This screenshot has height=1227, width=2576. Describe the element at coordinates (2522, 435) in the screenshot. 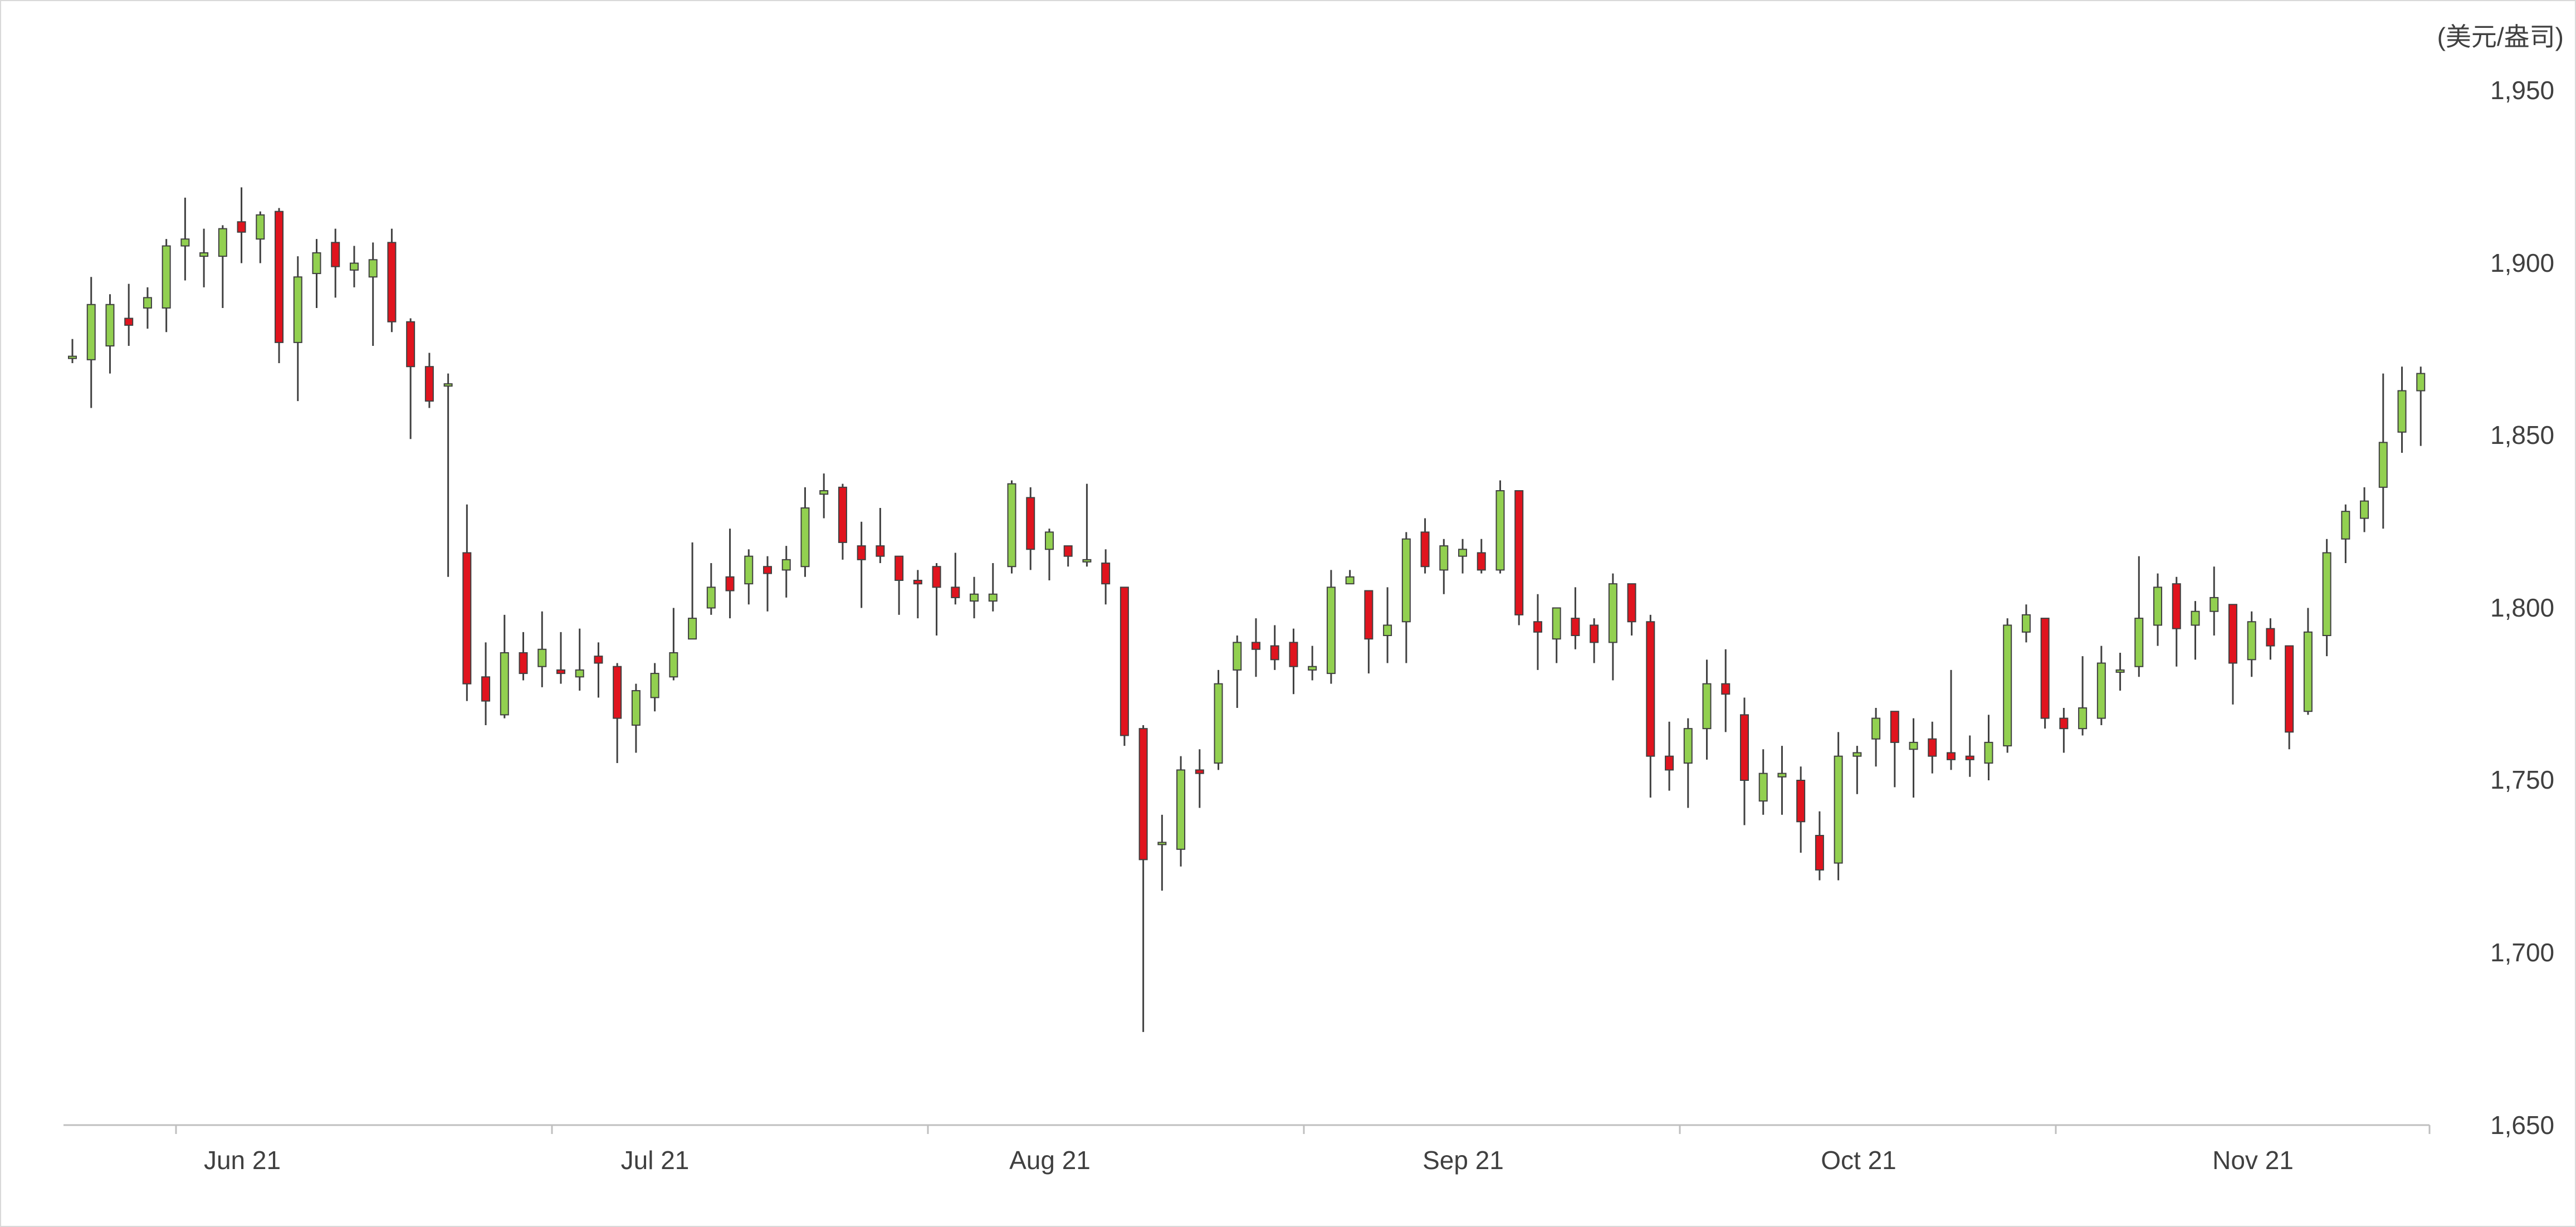

I see `y-tick-label: 1,850` at that location.